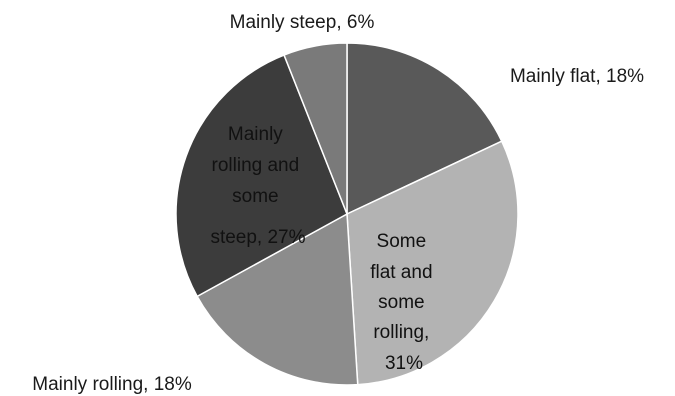 The width and height of the screenshot is (675, 396). Describe the element at coordinates (302, 22) in the screenshot. I see `slice-label-mainly-steep: Mainly steep, 6%` at that location.